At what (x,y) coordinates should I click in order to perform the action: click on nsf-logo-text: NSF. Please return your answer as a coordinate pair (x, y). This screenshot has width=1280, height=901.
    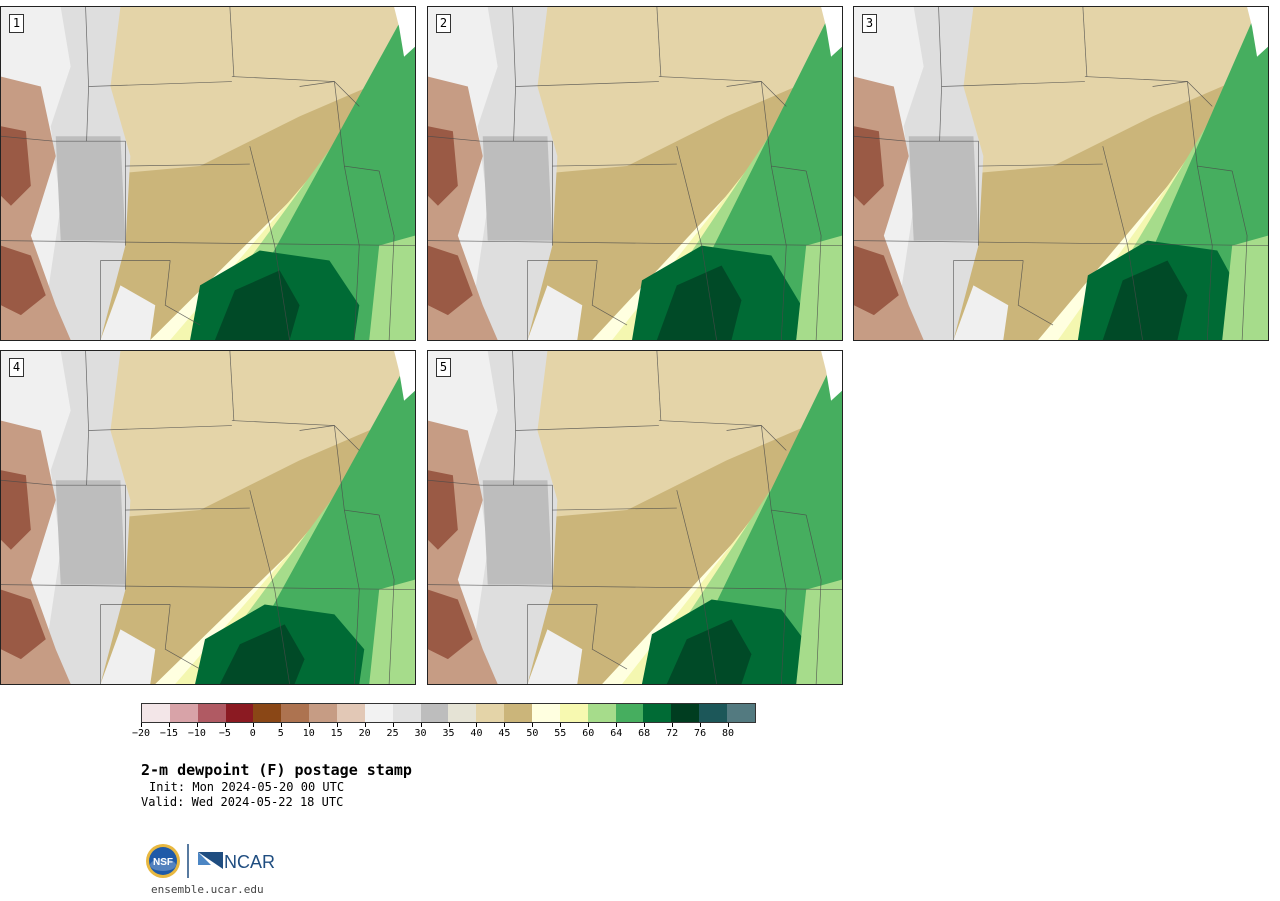
    Looking at the image, I should click on (163, 862).